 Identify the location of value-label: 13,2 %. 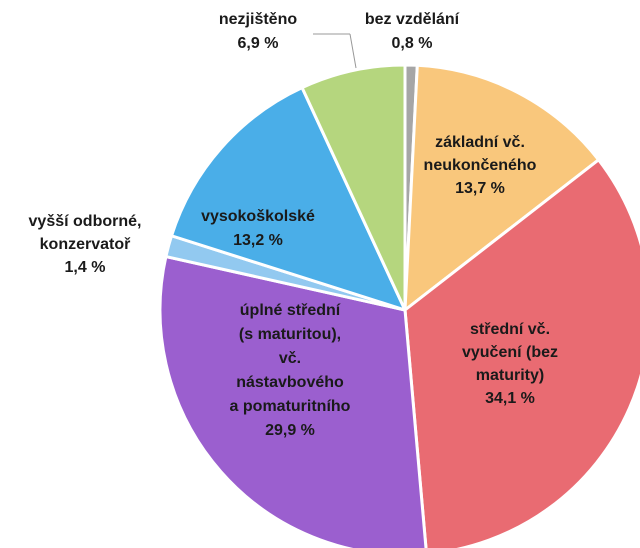
(258, 240).